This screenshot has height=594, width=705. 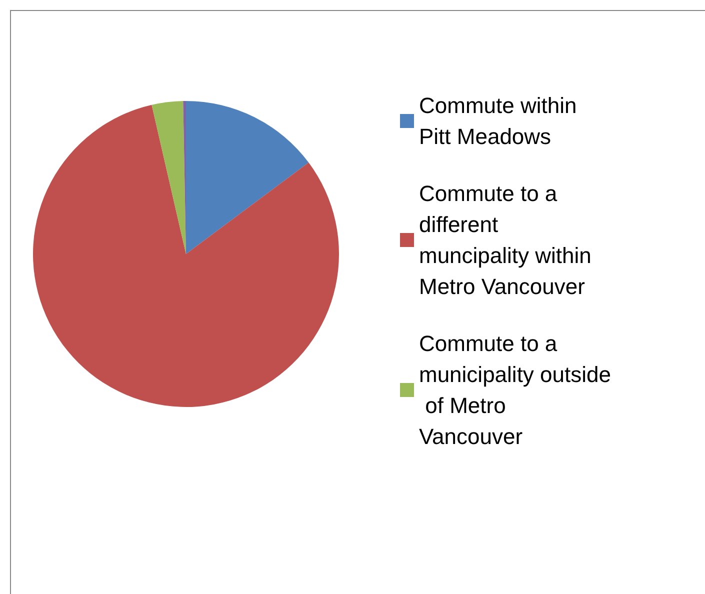 What do you see at coordinates (515, 390) in the screenshot?
I see `legend-label: Commute to a municipality outside of Metro Vancouver` at bounding box center [515, 390].